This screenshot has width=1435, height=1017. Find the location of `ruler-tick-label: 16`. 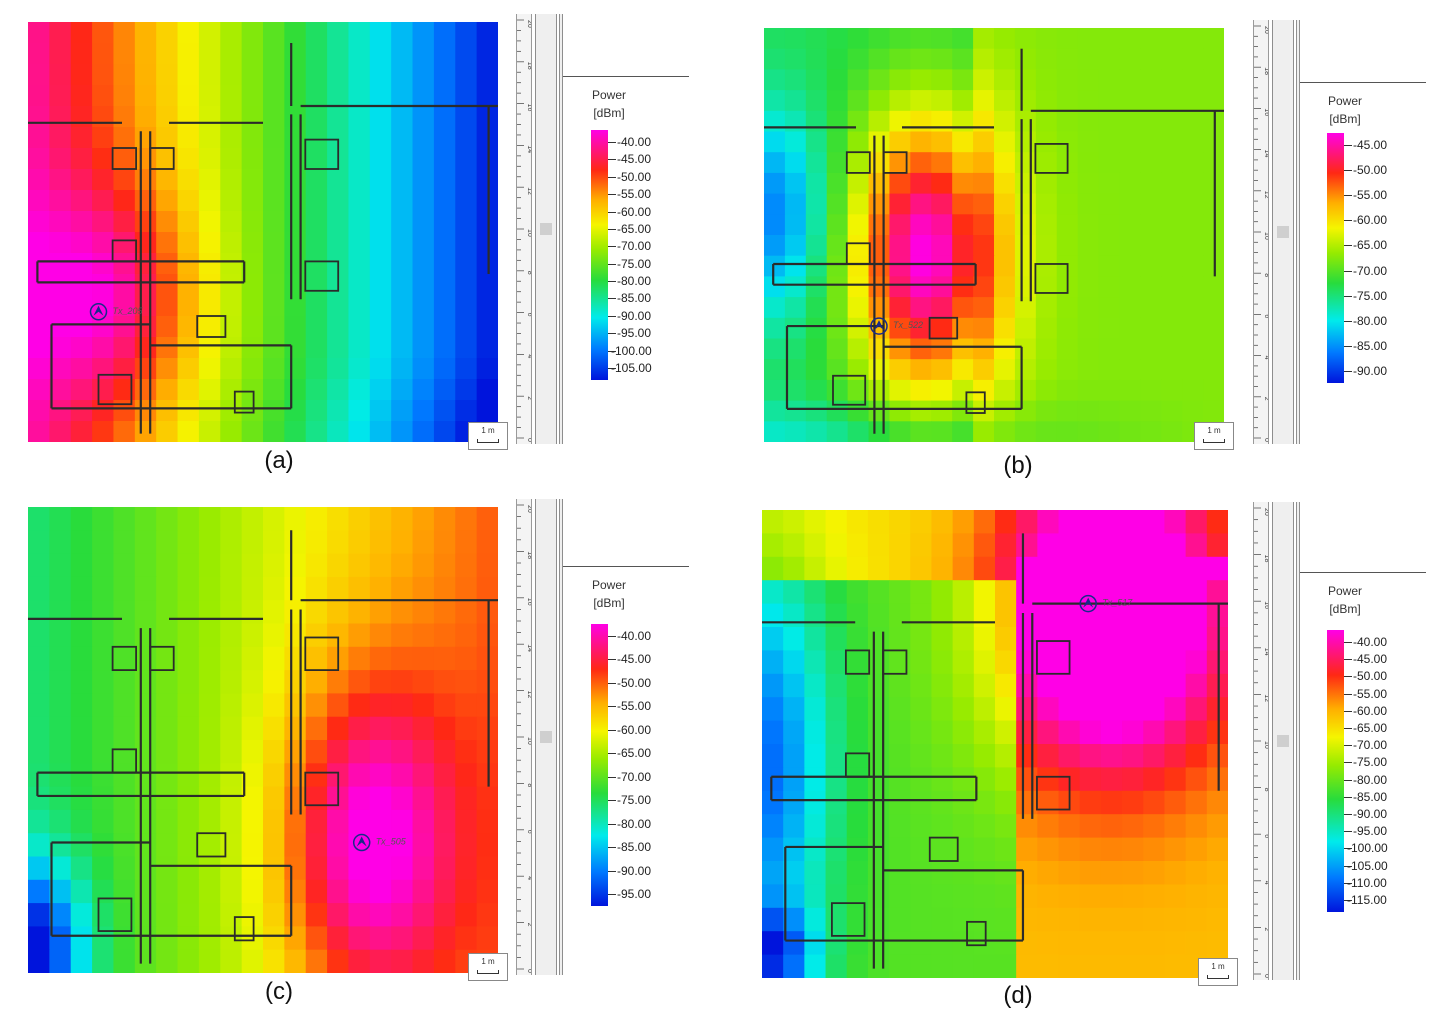

ruler-tick-label: 16 is located at coordinates (528, 108).